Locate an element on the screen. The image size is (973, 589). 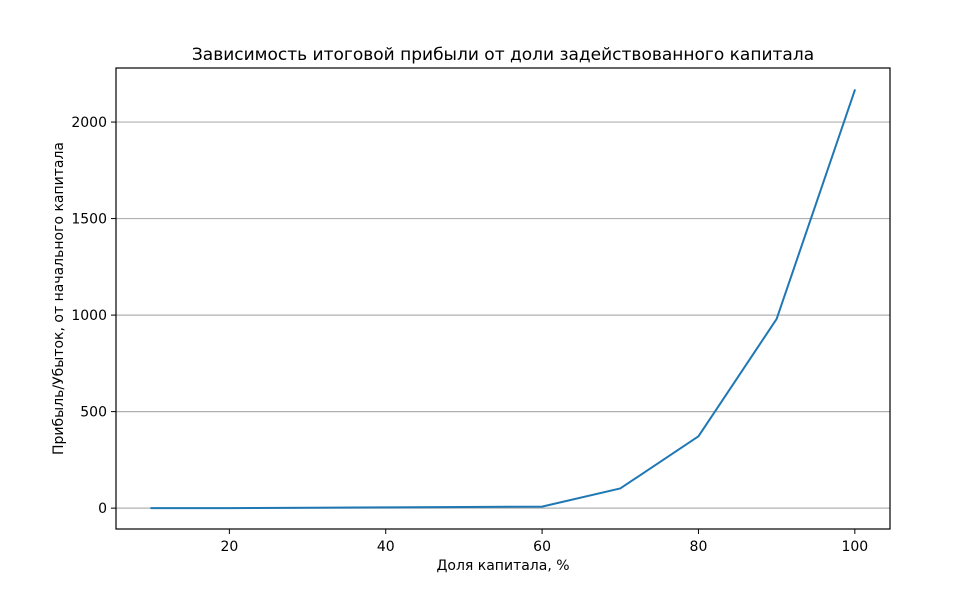
x-tick-label: 100 is located at coordinates (854, 547).